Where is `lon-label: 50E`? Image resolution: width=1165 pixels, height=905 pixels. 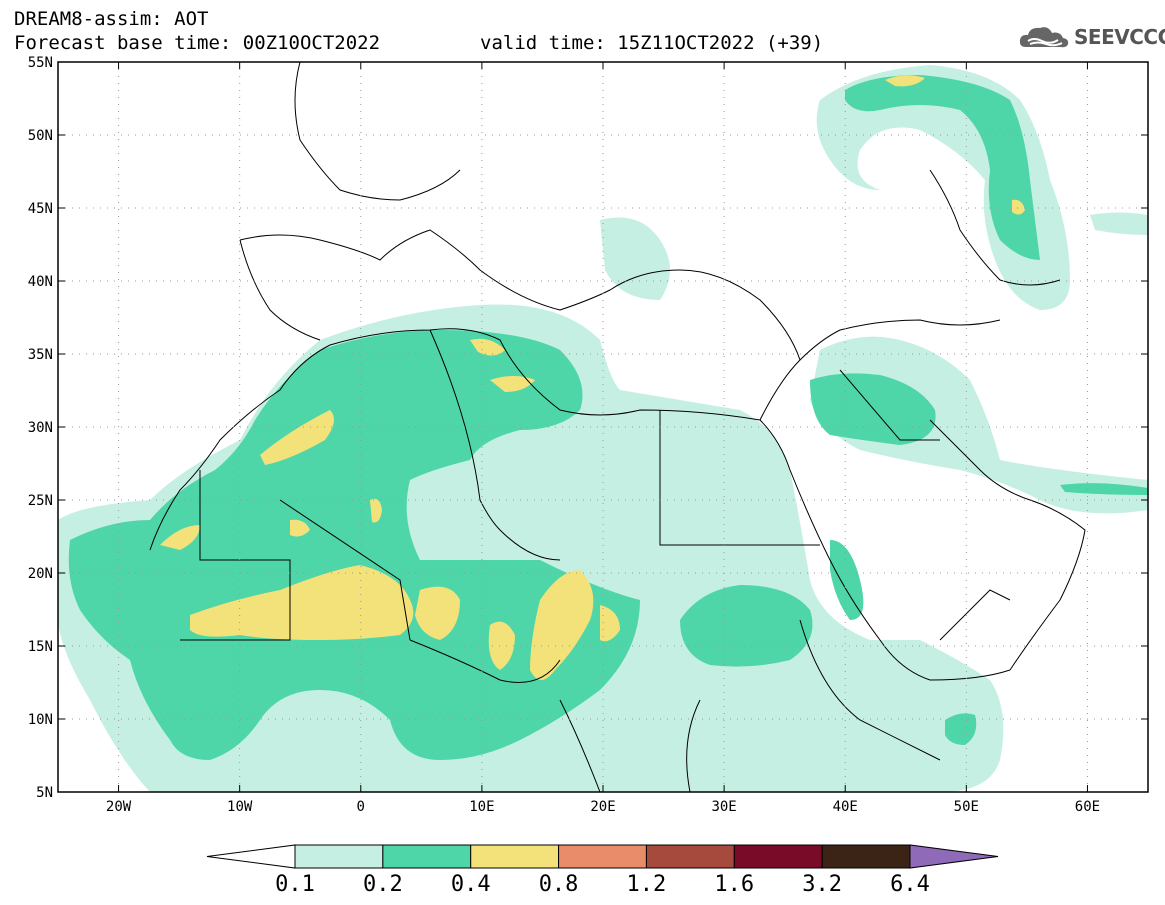 lon-label: 50E is located at coordinates (966, 807).